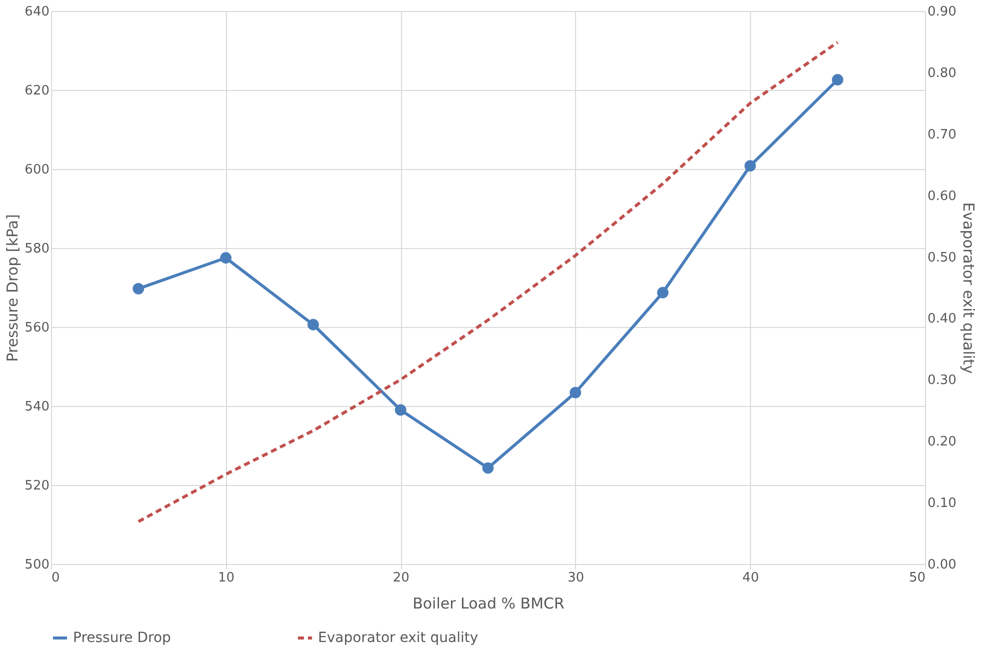 The height and width of the screenshot is (655, 986). What do you see at coordinates (37, 170) in the screenshot?
I see `y-tick-label: 600` at bounding box center [37, 170].